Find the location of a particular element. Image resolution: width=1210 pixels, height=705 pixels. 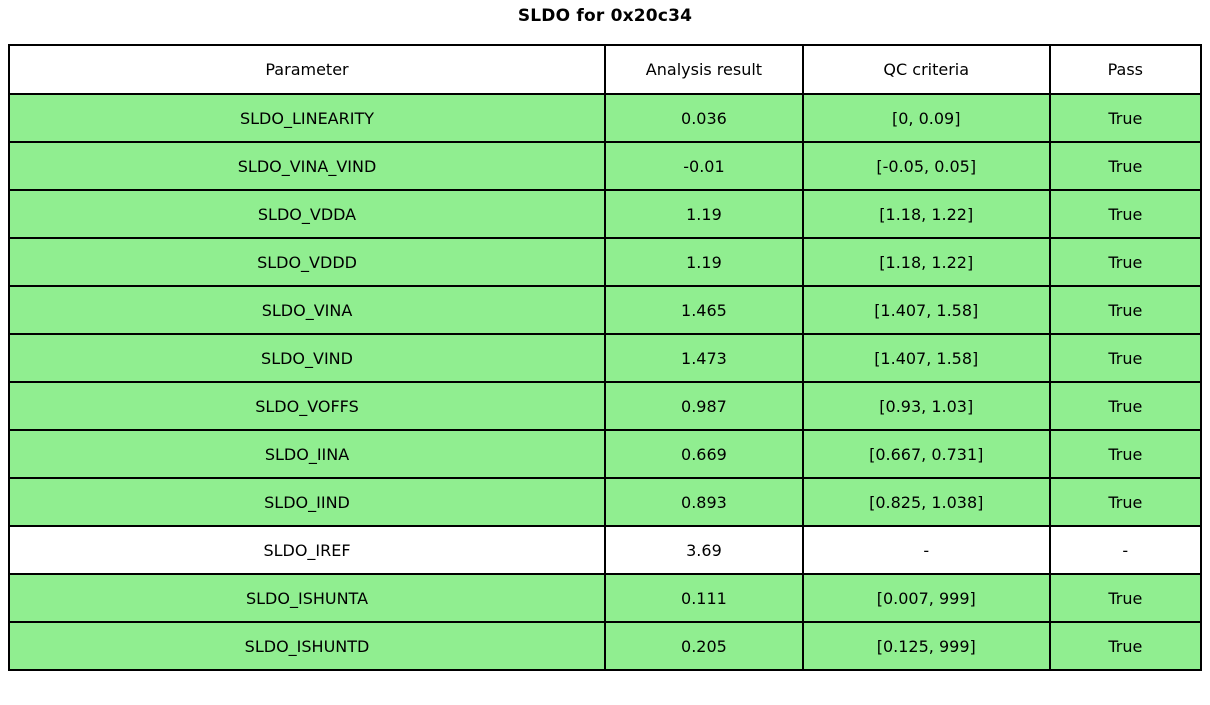

column-header-analysis-result: Analysis result is located at coordinates (704, 69).